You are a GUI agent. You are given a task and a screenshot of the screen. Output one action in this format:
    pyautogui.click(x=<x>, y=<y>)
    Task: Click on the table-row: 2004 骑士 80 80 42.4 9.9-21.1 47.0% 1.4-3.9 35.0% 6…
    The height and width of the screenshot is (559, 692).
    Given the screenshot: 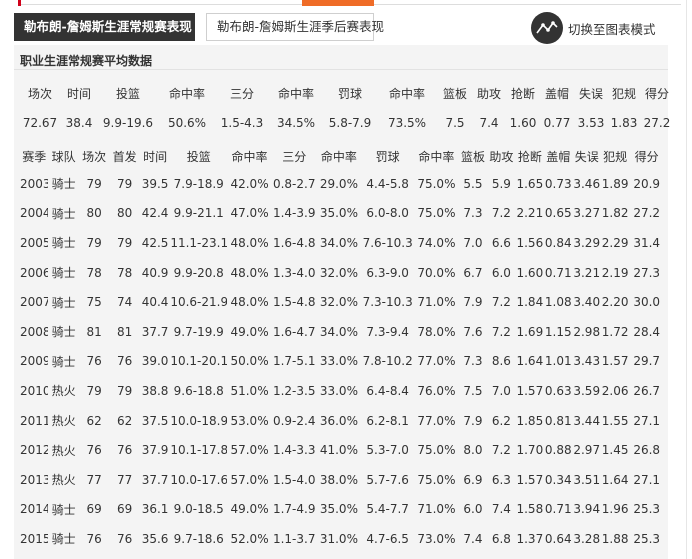 What is the action you would take?
    pyautogui.click(x=342, y=214)
    